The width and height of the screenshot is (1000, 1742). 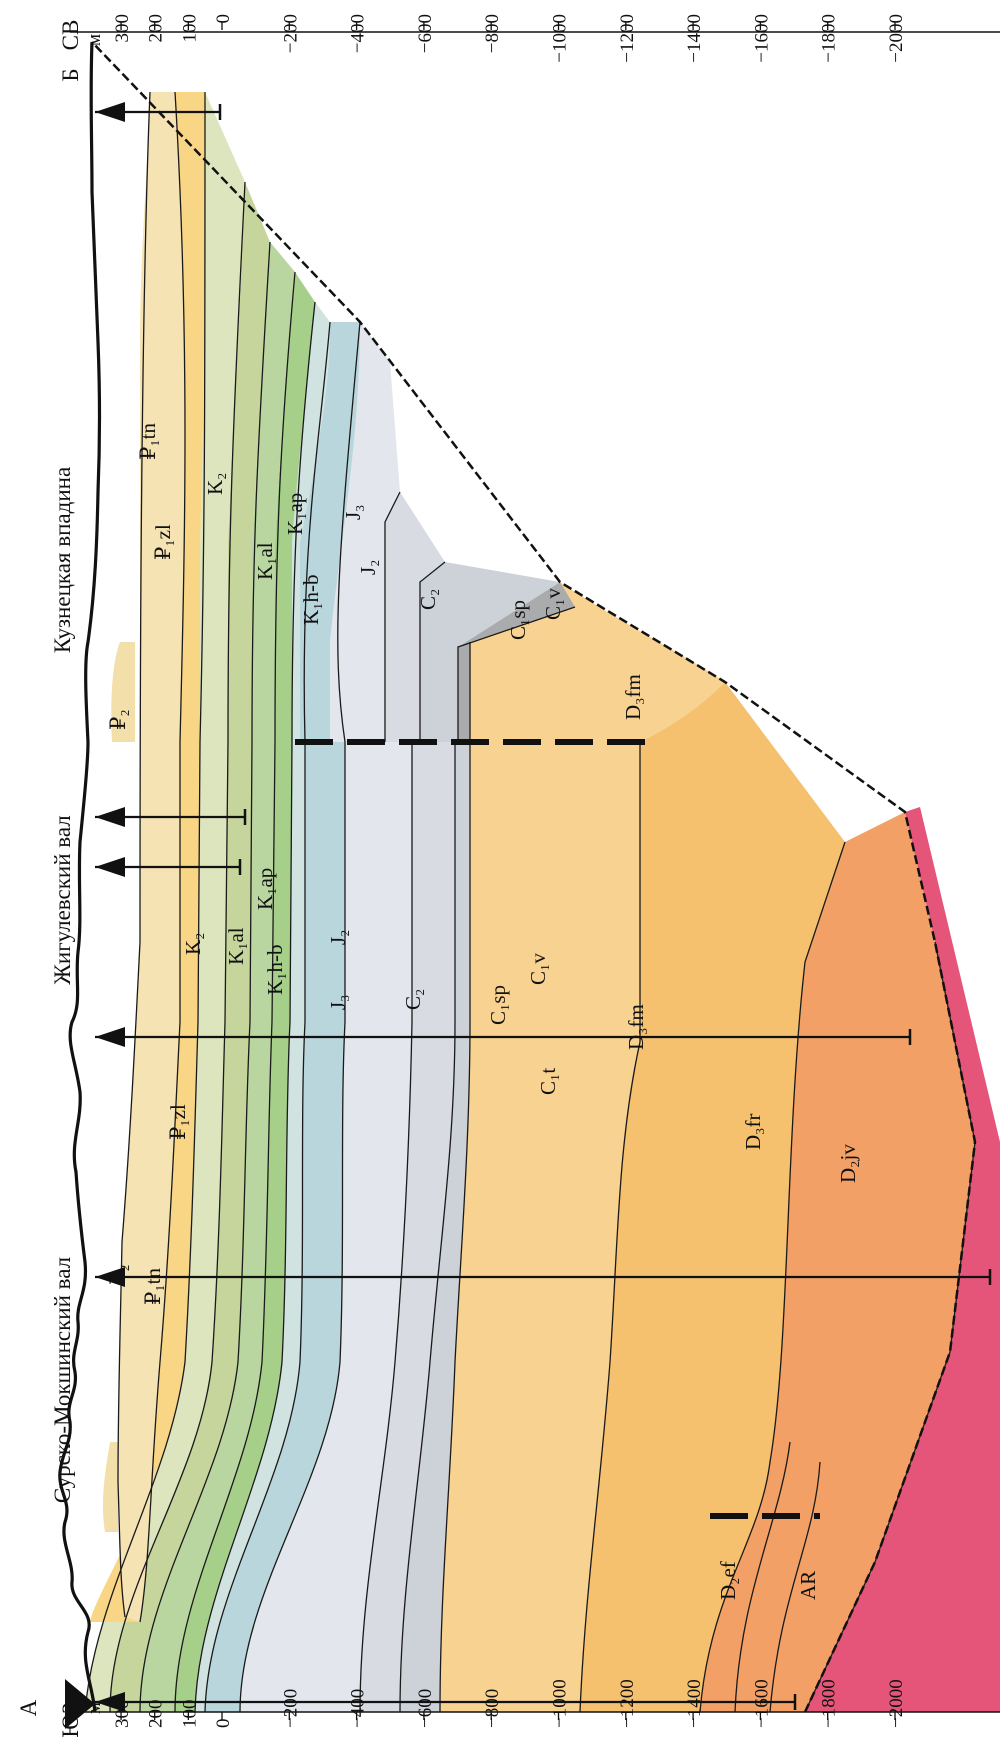 I want to click on well-markers, so click(x=110, y=907).